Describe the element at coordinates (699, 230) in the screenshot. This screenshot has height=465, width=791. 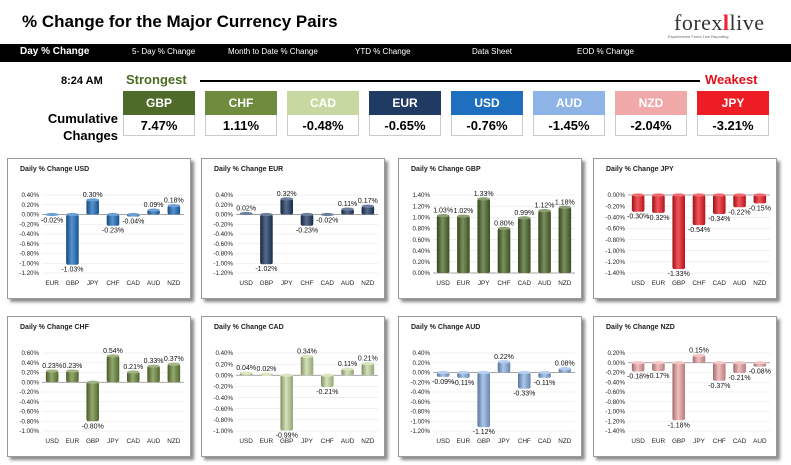
I see `data-label: -0.54%` at that location.